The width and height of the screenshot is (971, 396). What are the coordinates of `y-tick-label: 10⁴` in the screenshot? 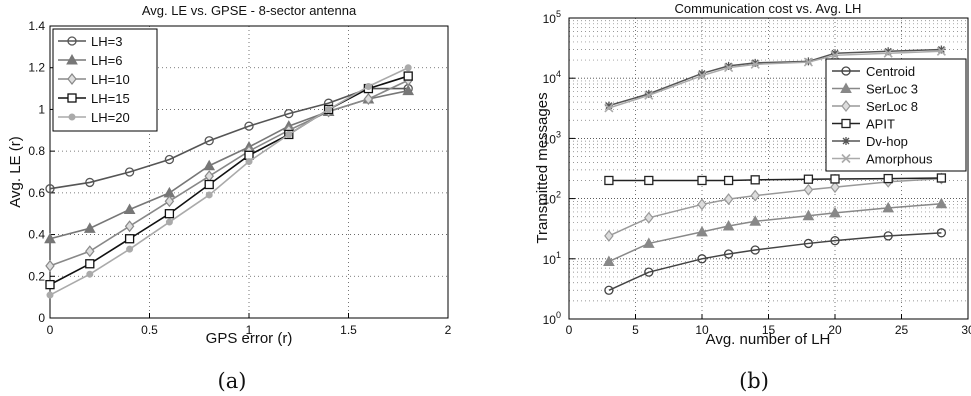 It's located at (552, 77).